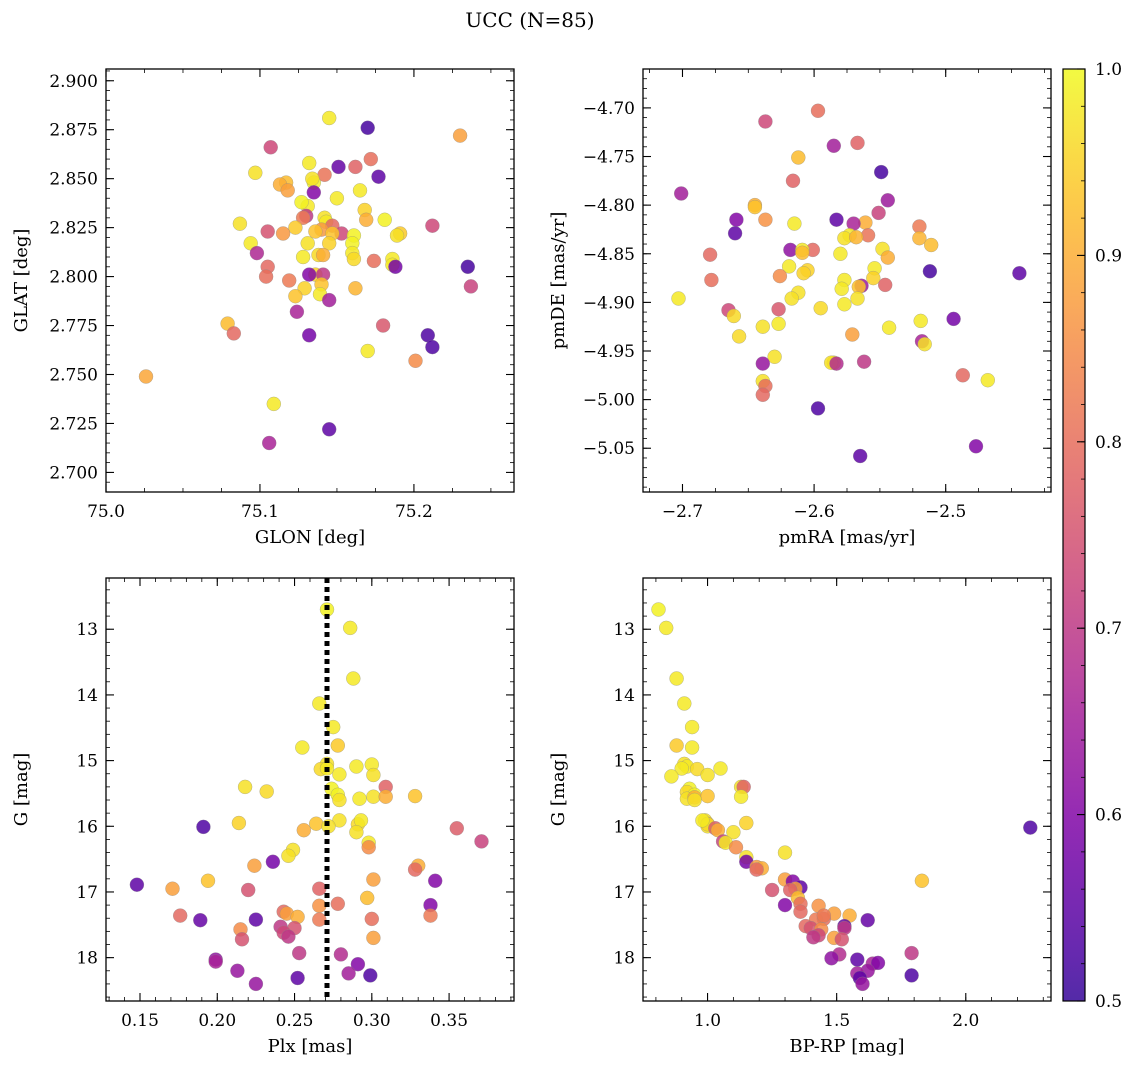 The image size is (1136, 1068). Describe the element at coordinates (73, 131) in the screenshot. I see `y-tick-label: 2.875` at that location.